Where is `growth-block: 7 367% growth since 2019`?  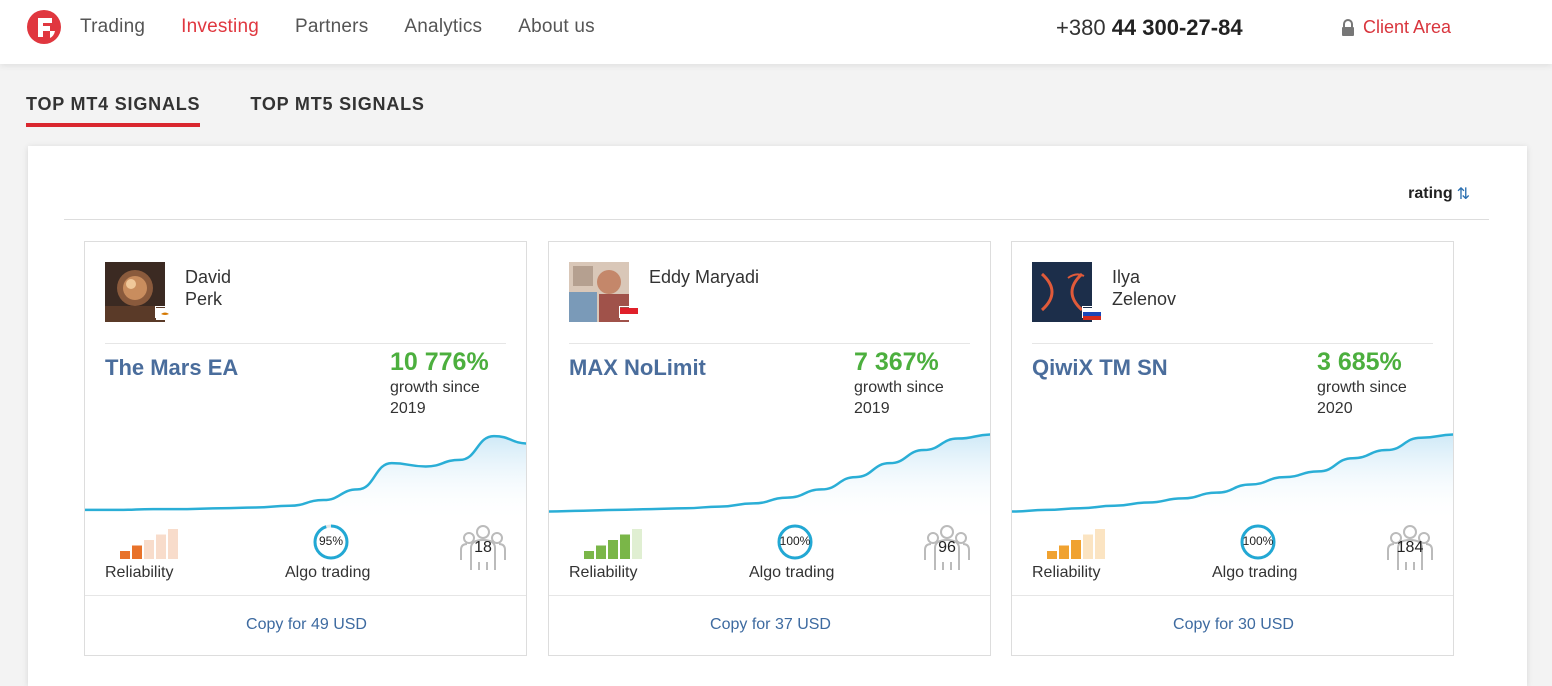 growth-block: 7 367% growth since 2019 is located at coordinates (919, 383).